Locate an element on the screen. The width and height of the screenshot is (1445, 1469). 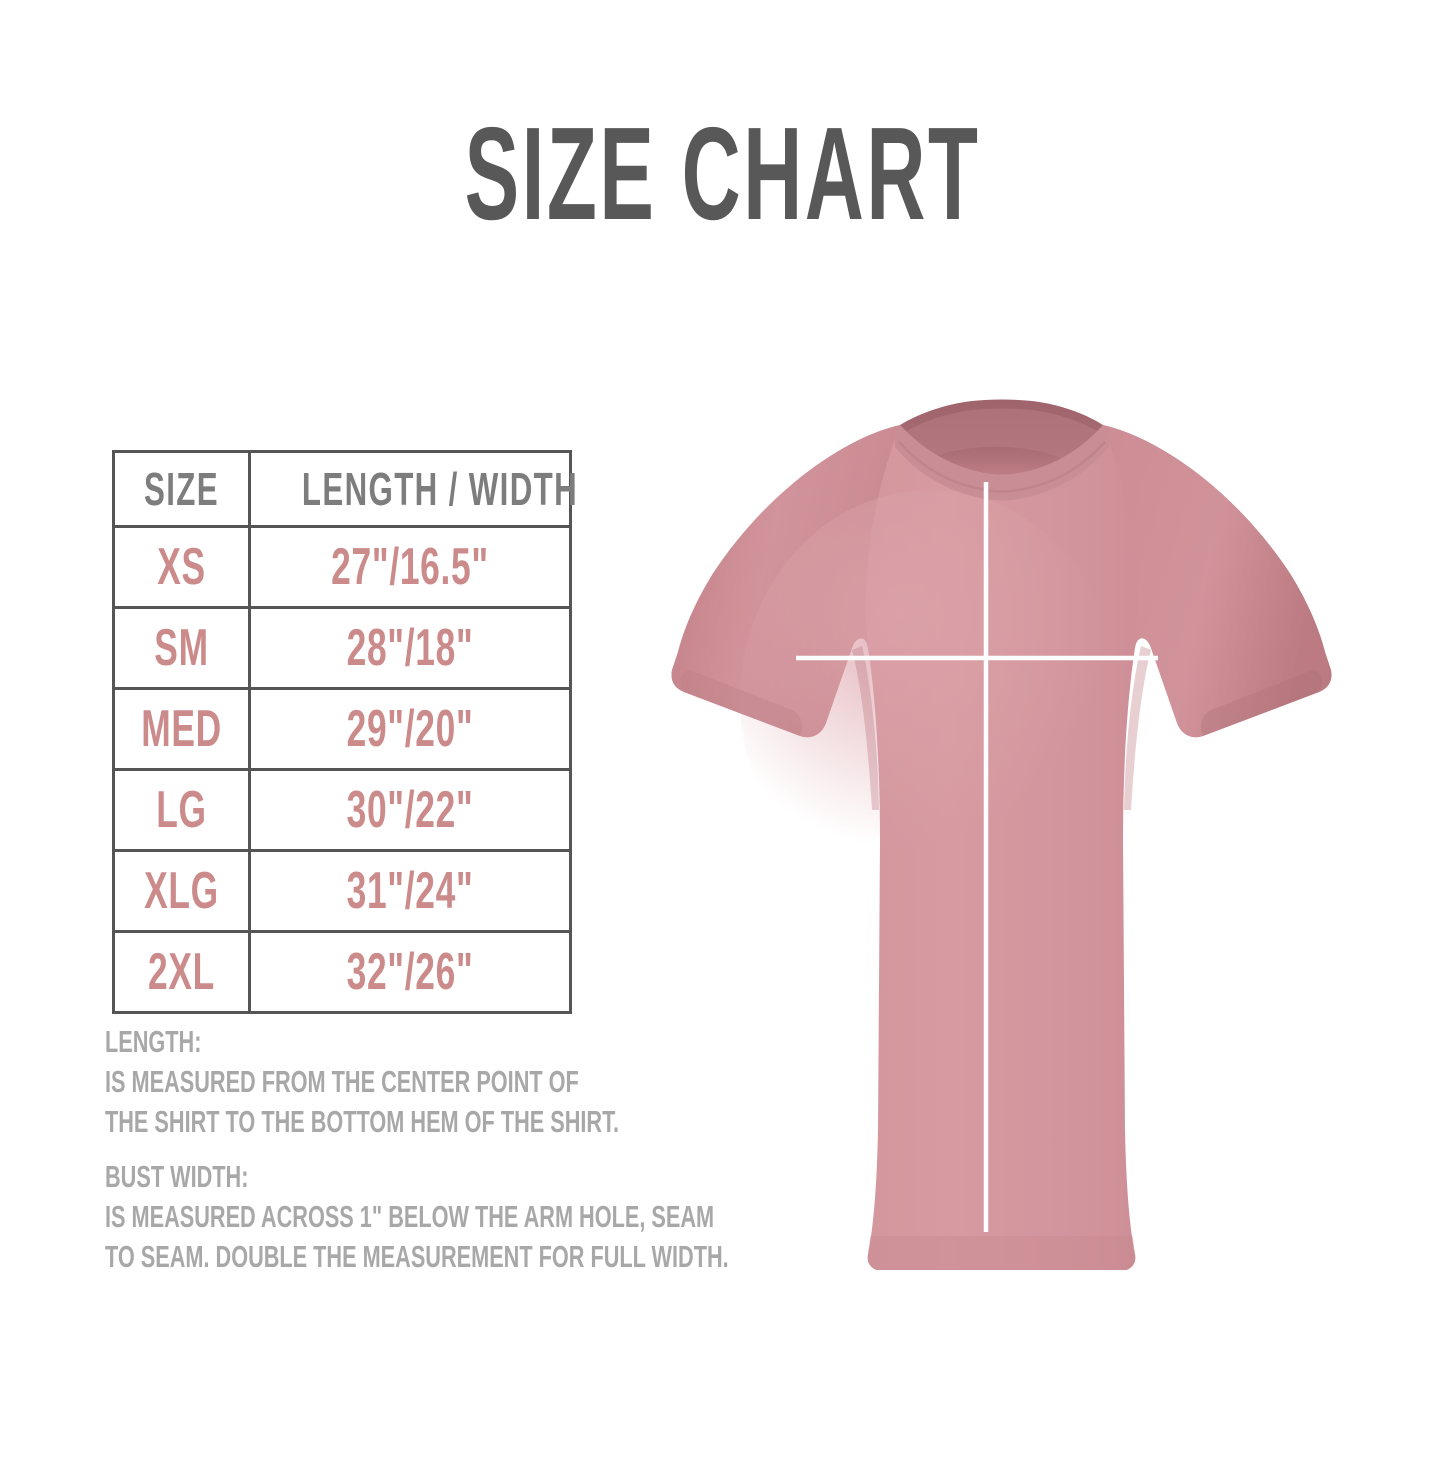
measurement-label: 27"/16.5" is located at coordinates (410, 567).